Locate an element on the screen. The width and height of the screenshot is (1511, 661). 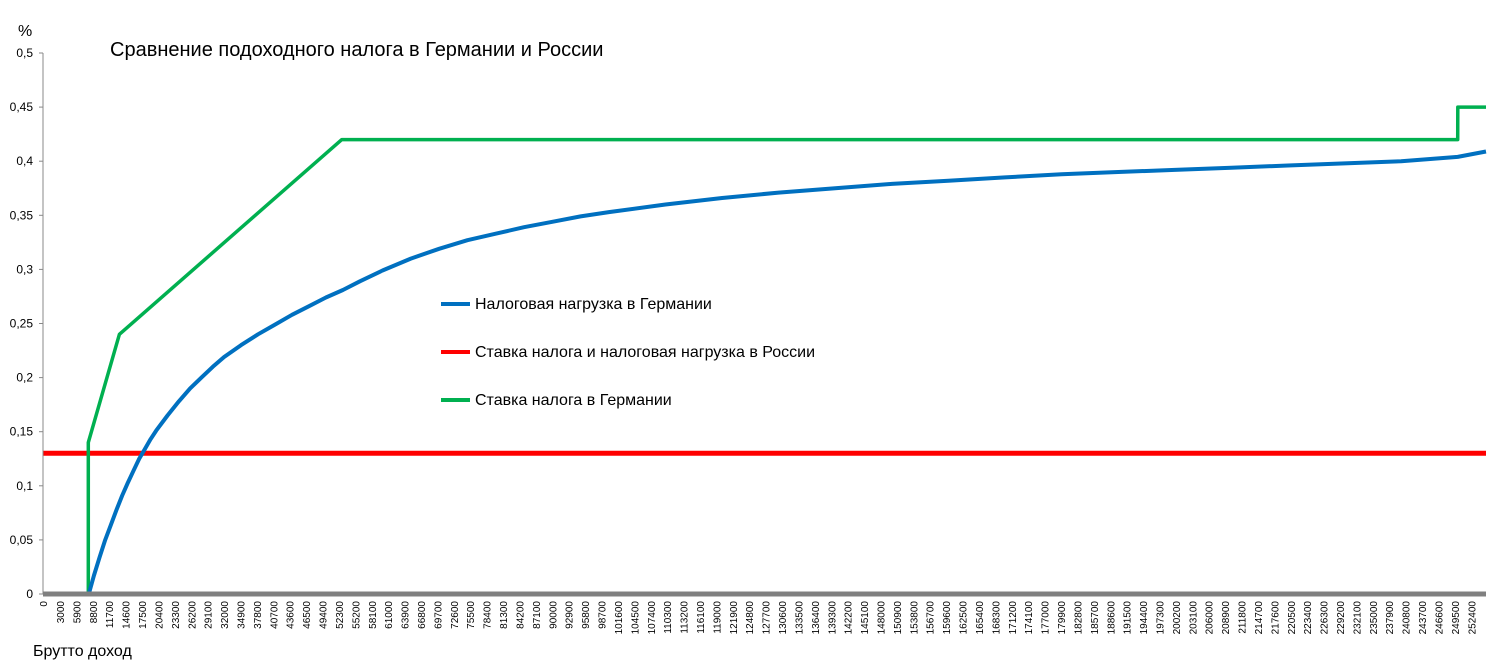
x-tick-label: 124800 is located at coordinates (750, 618).